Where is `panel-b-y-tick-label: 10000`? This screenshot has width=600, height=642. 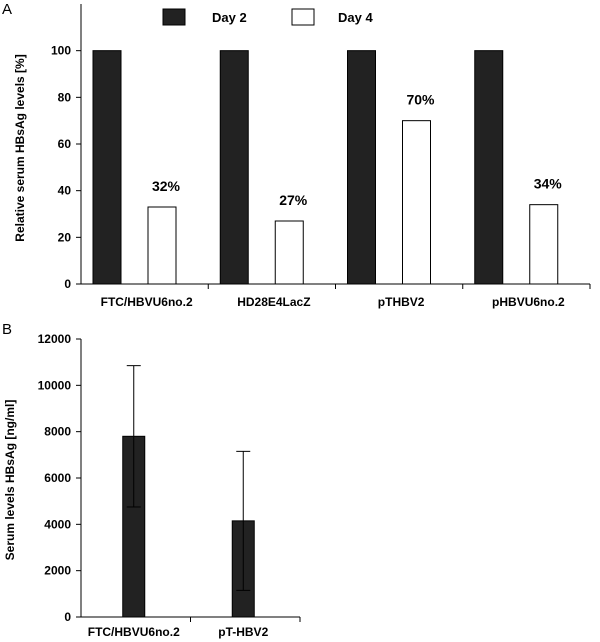 panel-b-y-tick-label: 10000 is located at coordinates (55, 385).